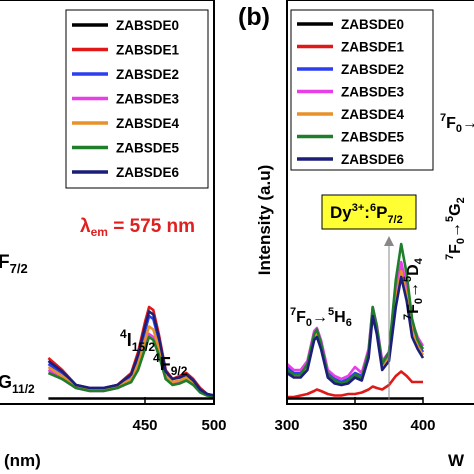 This screenshot has width=474, height=474. What do you see at coordinates (148, 123) in the screenshot?
I see `left-legend-label-4: ZABSDE4` at bounding box center [148, 123].